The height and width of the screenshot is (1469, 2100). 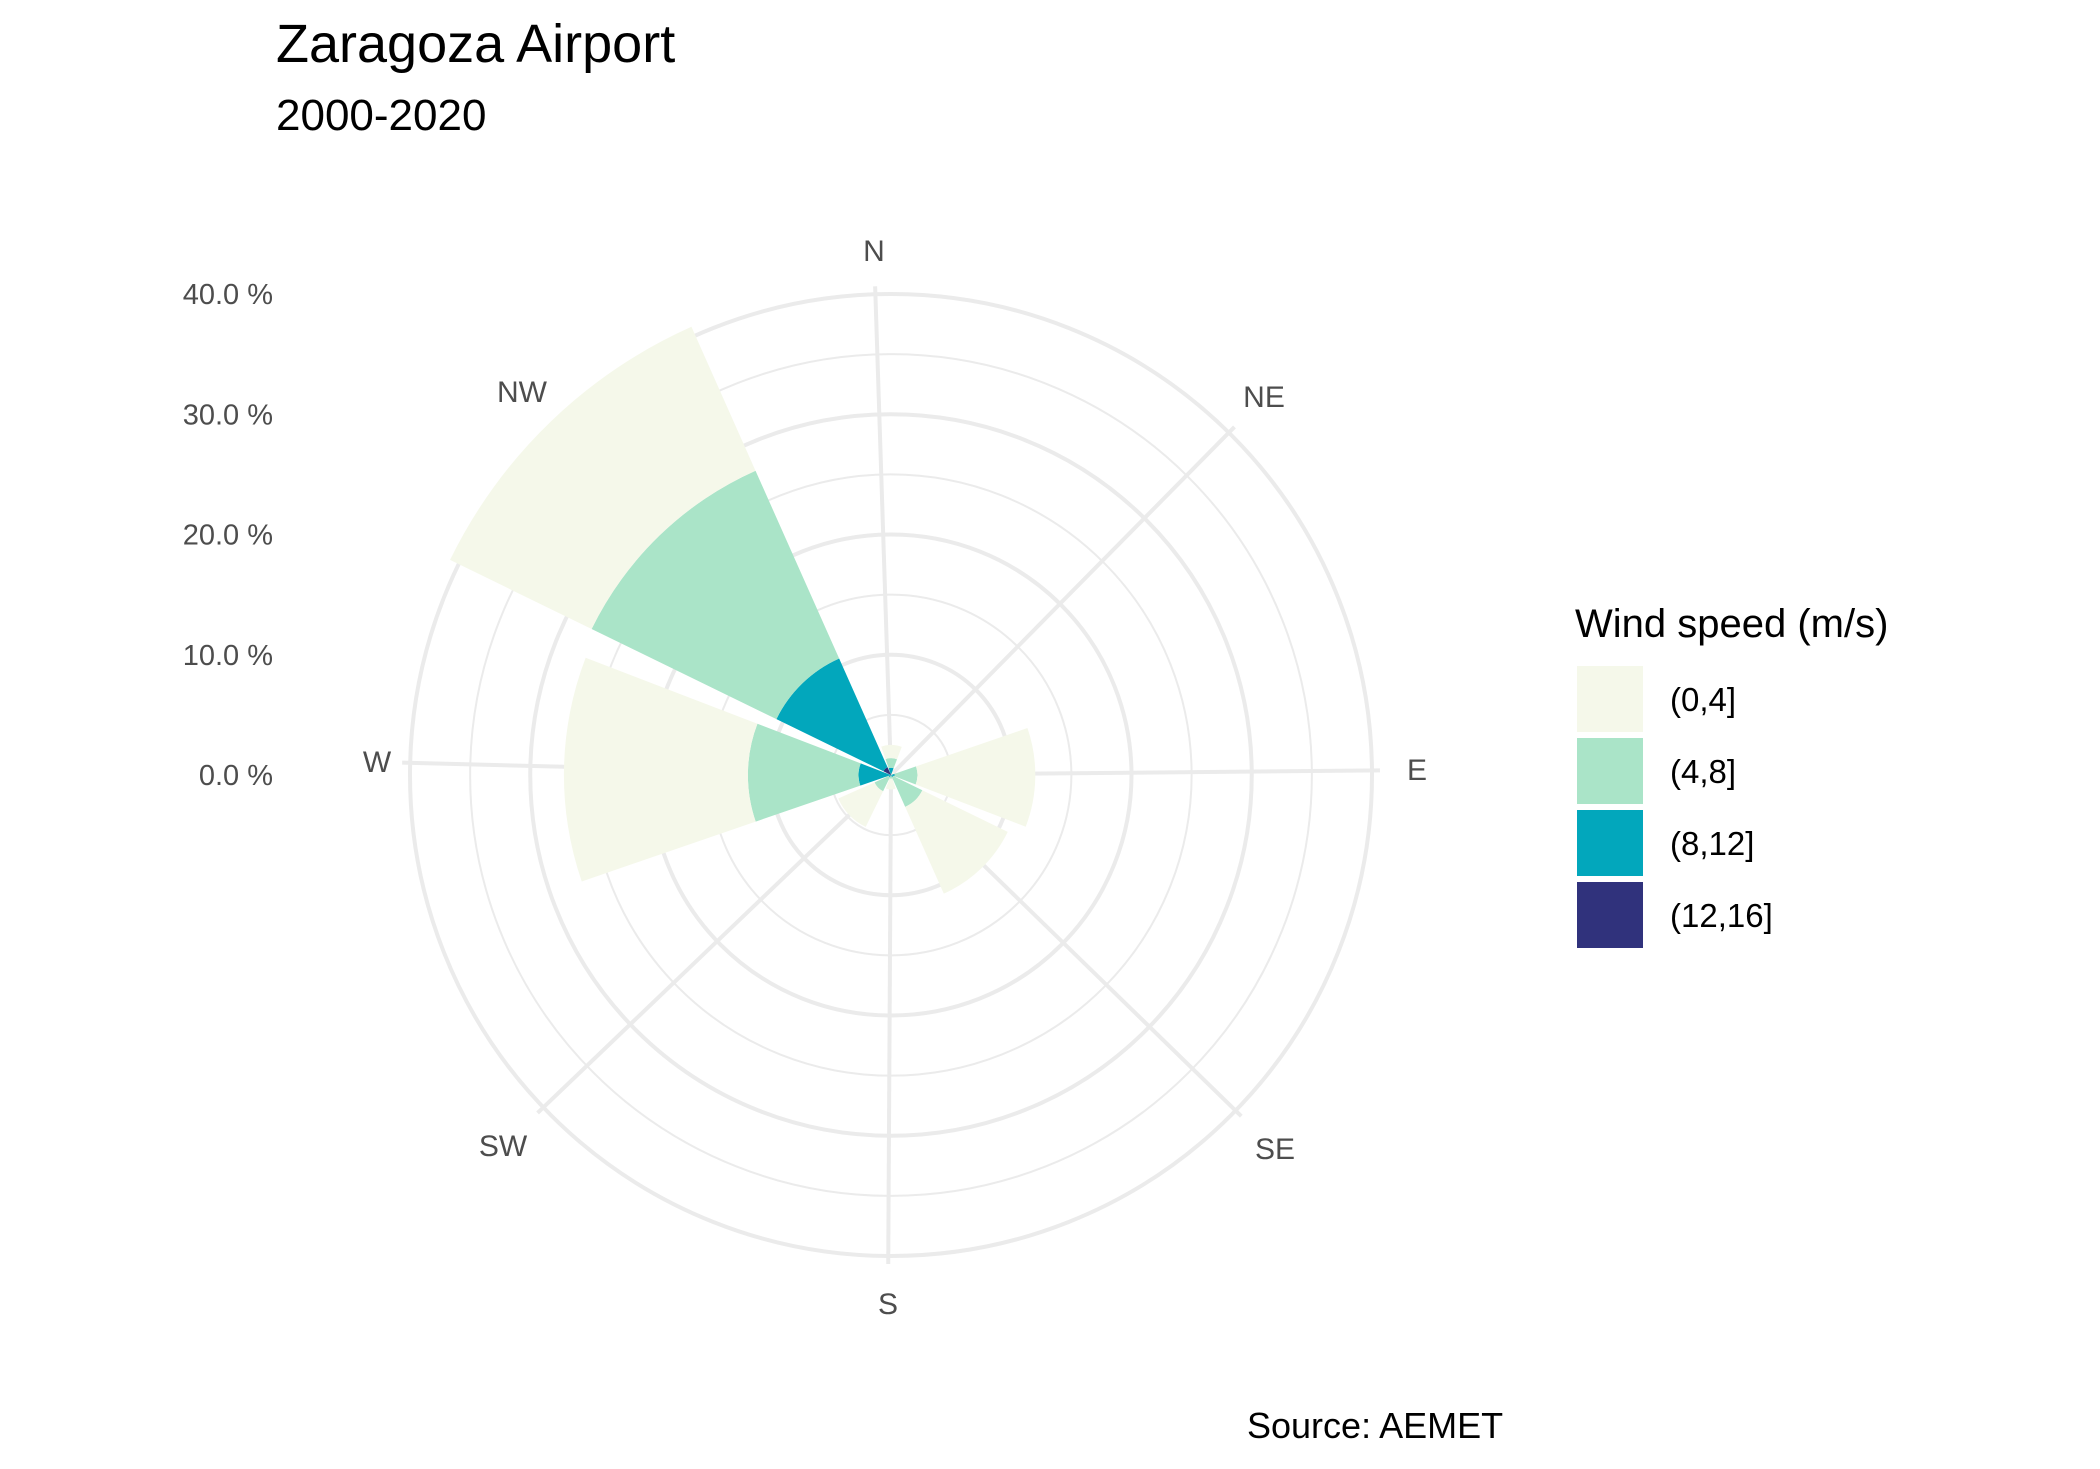 What do you see at coordinates (1703, 771) in the screenshot?
I see `legend-label: (4,8]` at bounding box center [1703, 771].